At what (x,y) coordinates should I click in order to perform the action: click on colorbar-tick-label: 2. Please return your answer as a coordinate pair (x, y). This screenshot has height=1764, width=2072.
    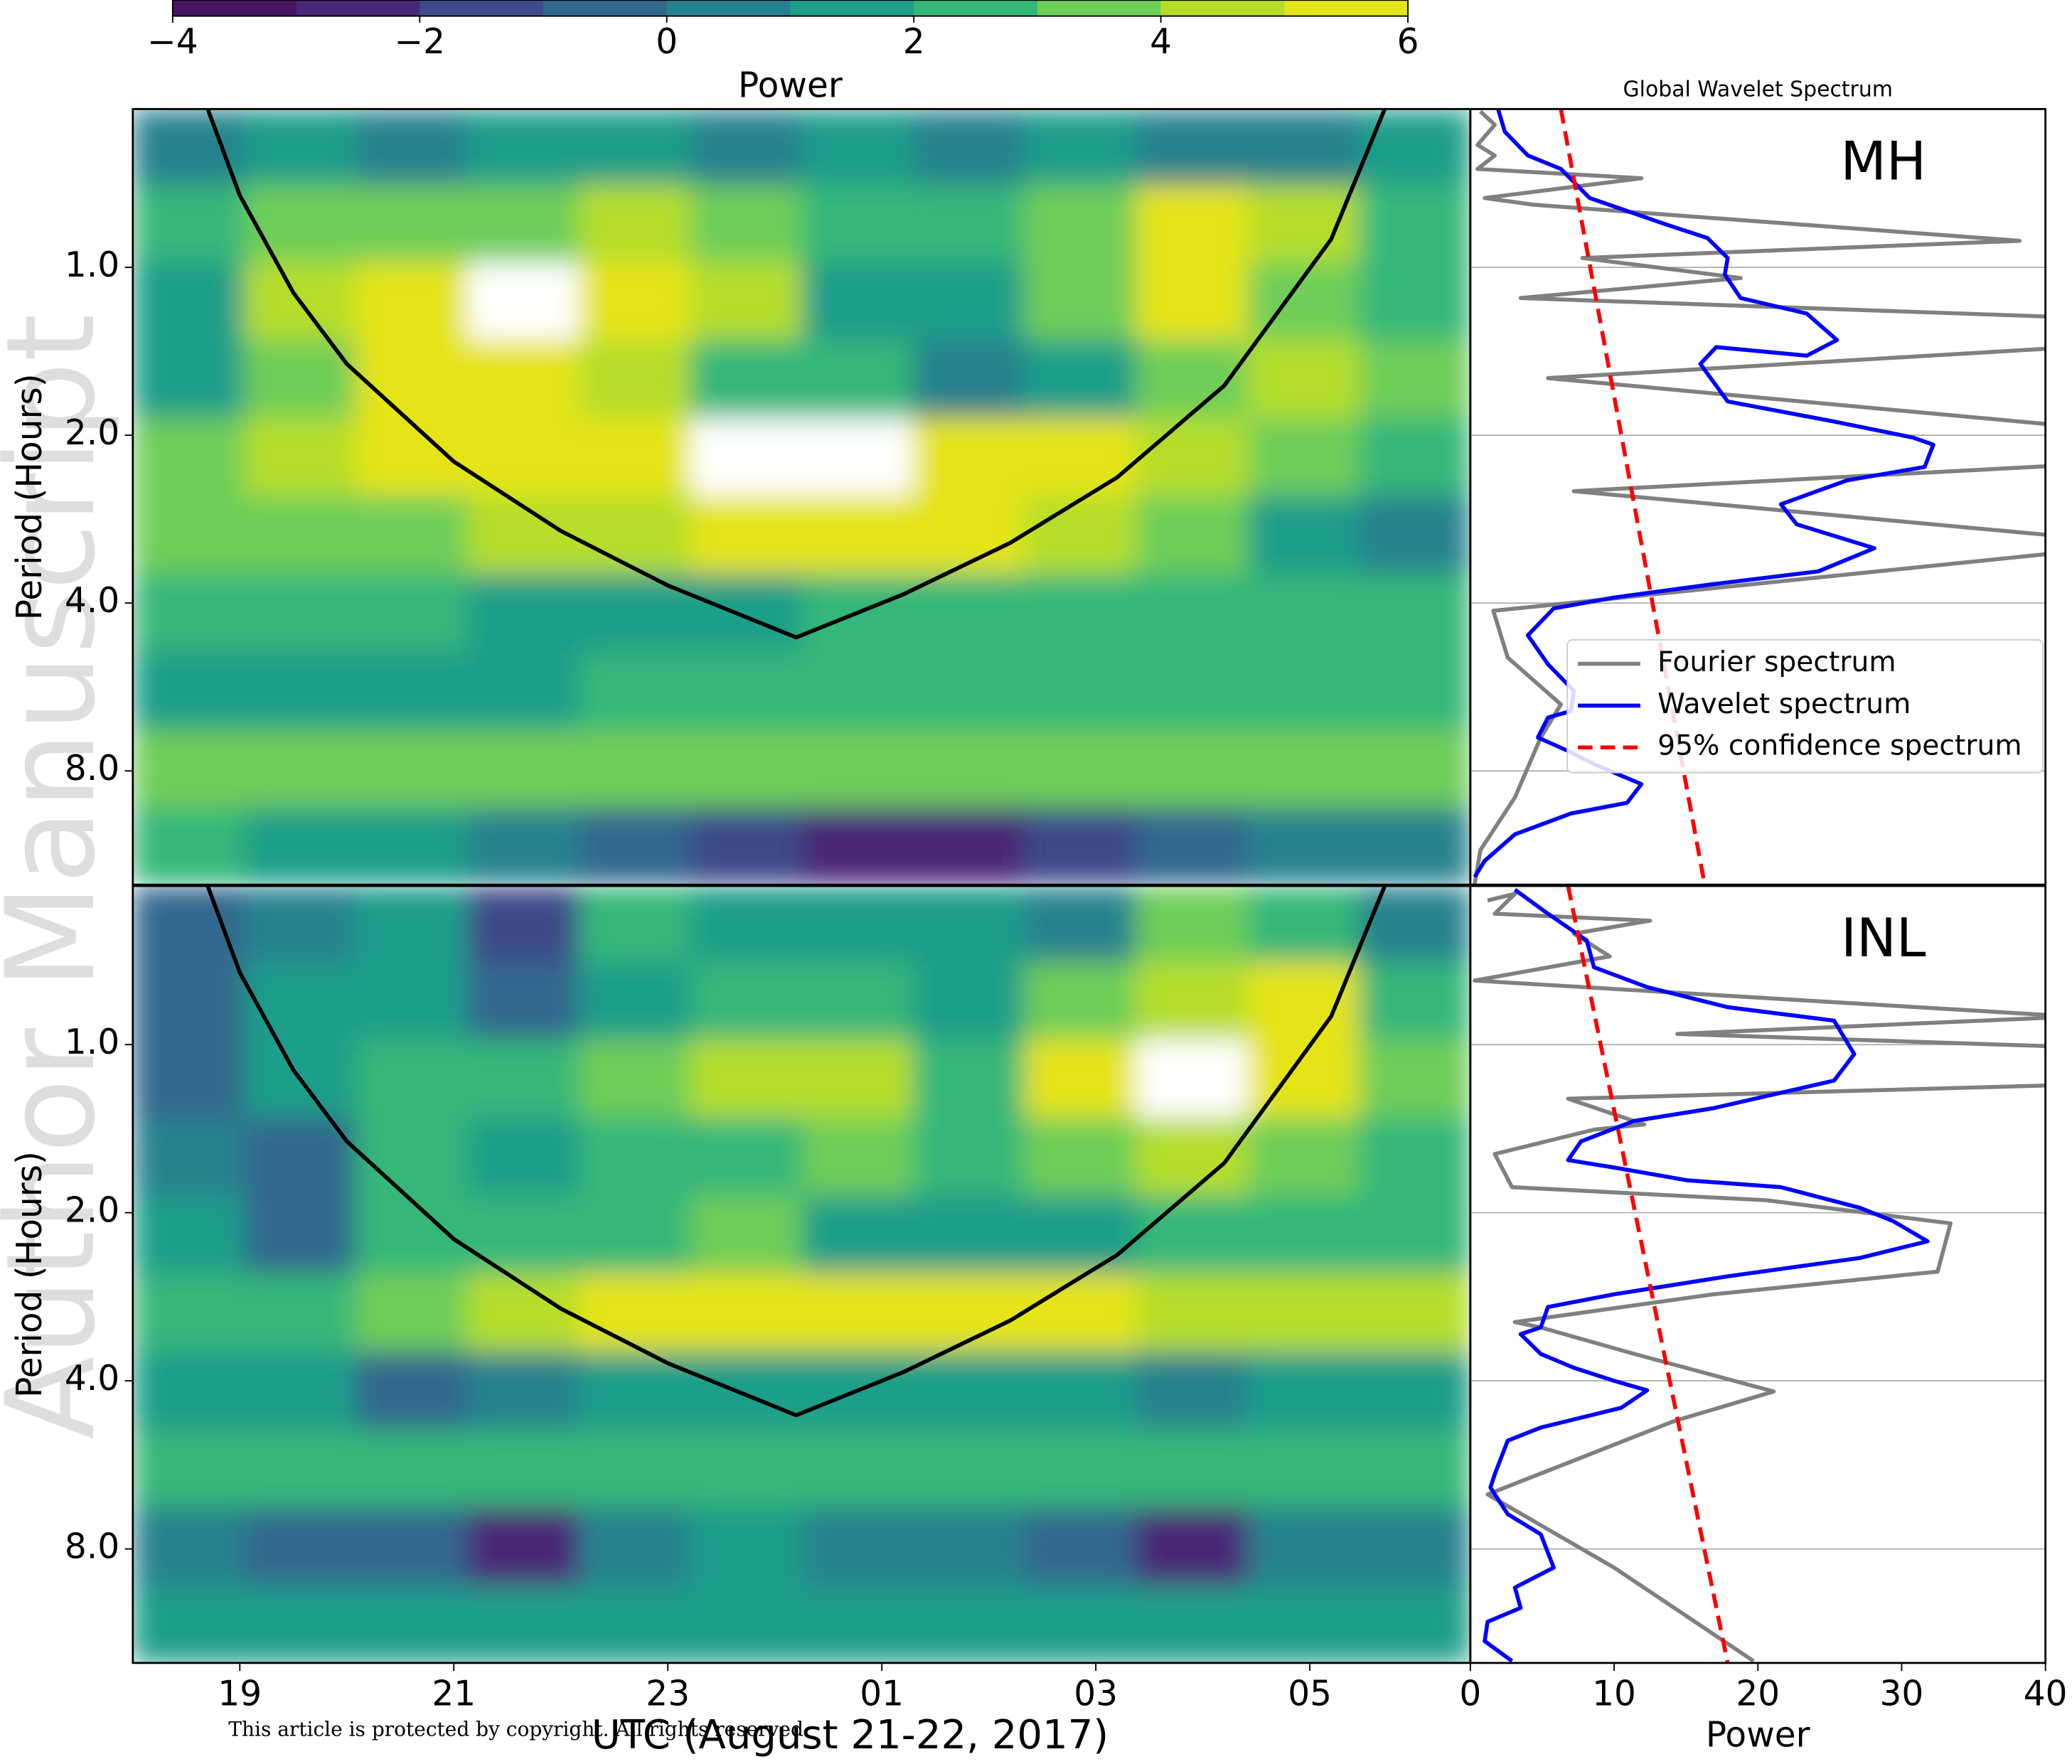
    Looking at the image, I should click on (914, 42).